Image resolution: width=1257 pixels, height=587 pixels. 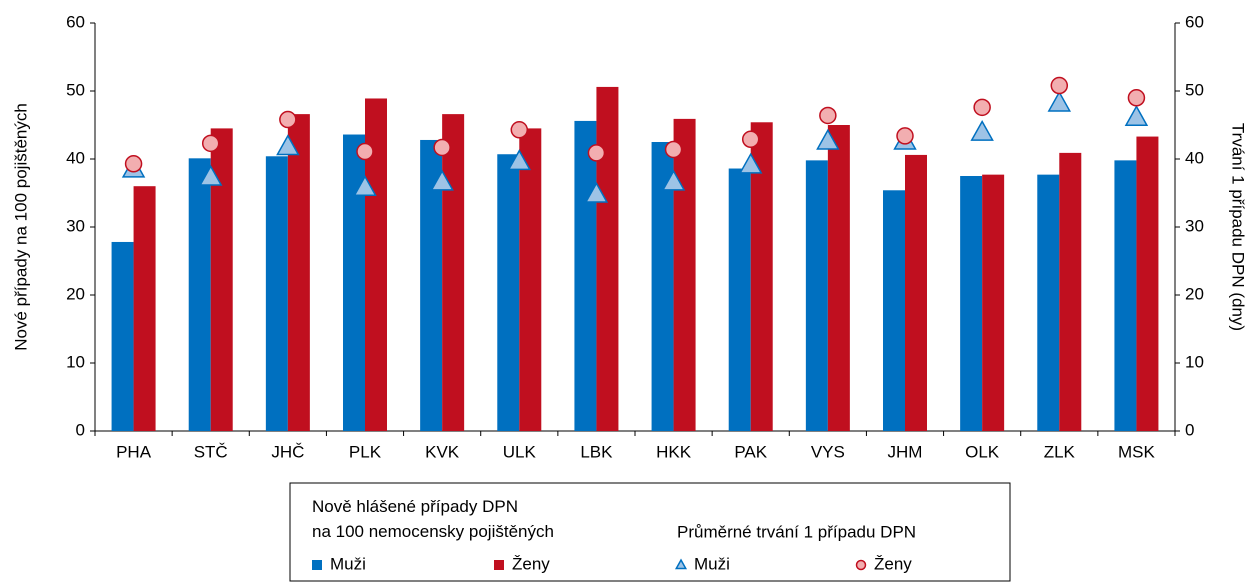 I want to click on y-axis-label: Nové případy na 100 pojištěných, so click(x=20, y=227).